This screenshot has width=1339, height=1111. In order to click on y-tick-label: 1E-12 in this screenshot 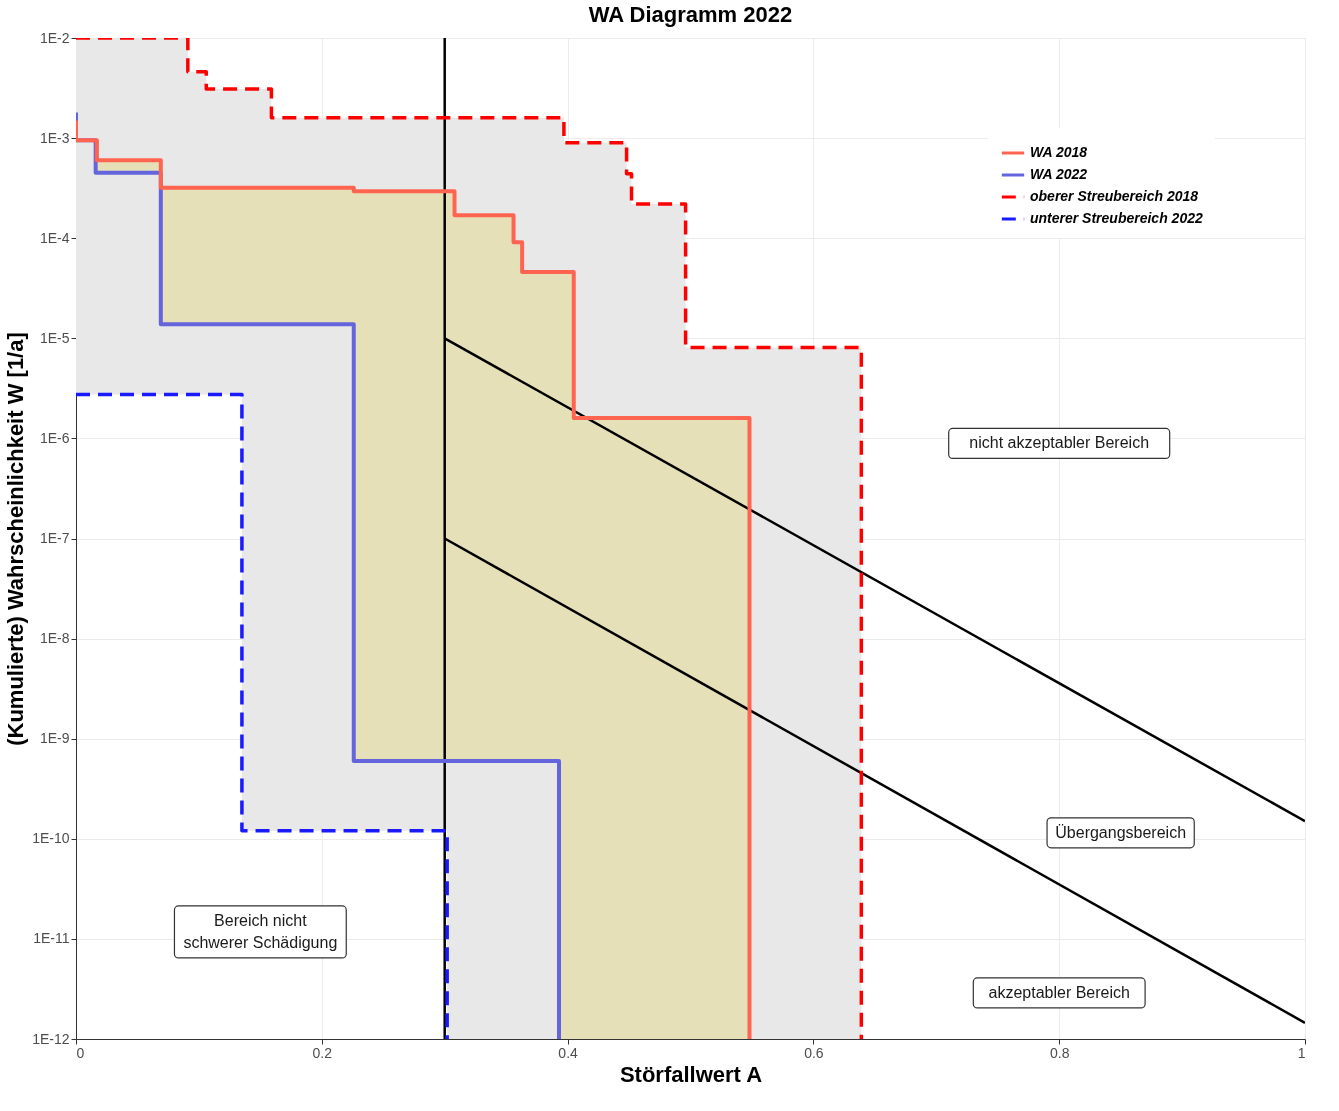, I will do `click(51, 1038)`.